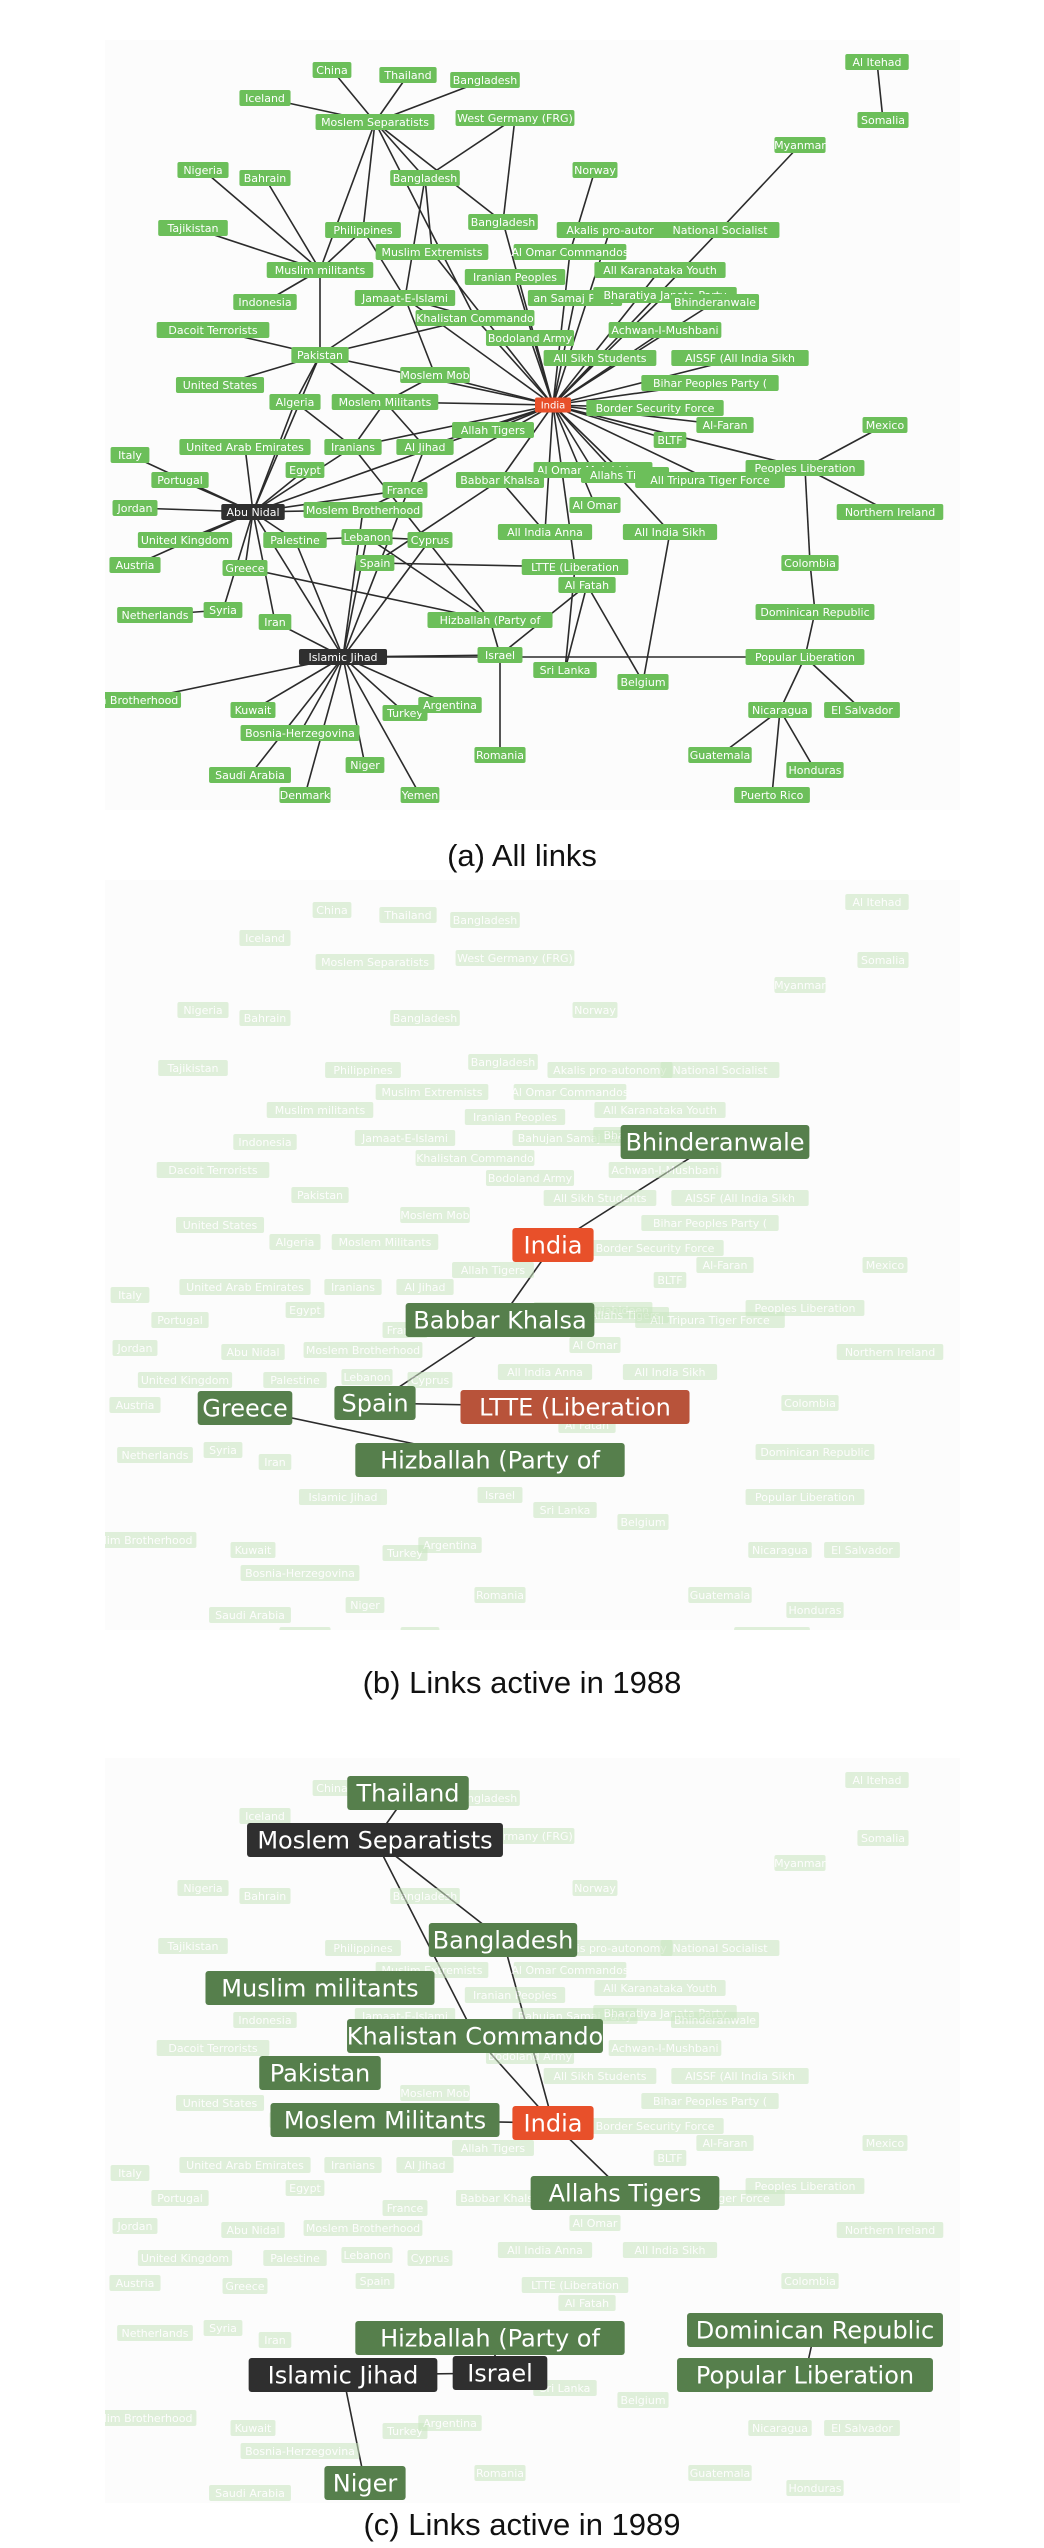 The width and height of the screenshot is (1044, 2548). I want to click on node-honduras: Honduras, so click(815, 770).